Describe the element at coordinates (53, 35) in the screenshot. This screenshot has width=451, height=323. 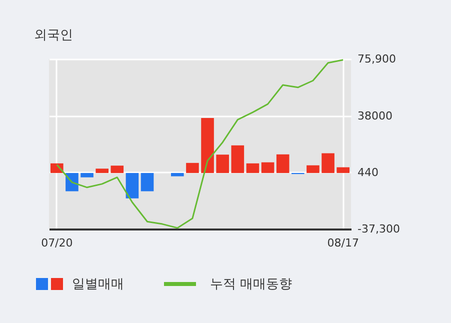
I see `chart-title: 외국인` at that location.